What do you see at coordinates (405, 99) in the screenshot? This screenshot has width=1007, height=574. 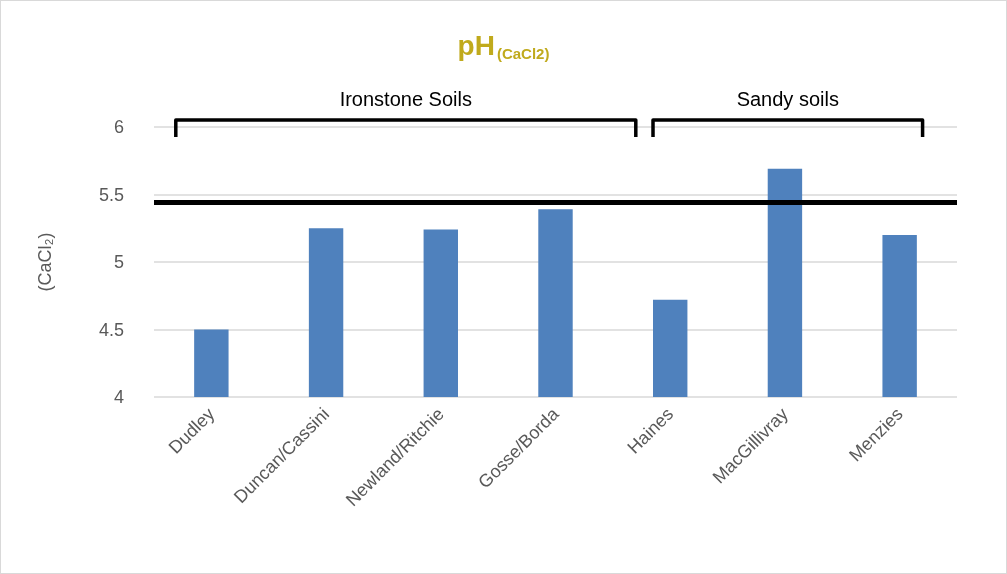 I see `text: Ironstone Soils` at bounding box center [405, 99].